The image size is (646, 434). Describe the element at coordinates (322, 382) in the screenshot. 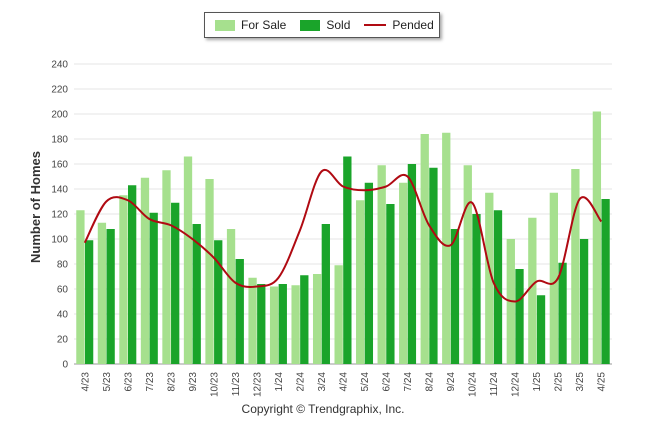

I see `x-tick-label: 3/24` at that location.